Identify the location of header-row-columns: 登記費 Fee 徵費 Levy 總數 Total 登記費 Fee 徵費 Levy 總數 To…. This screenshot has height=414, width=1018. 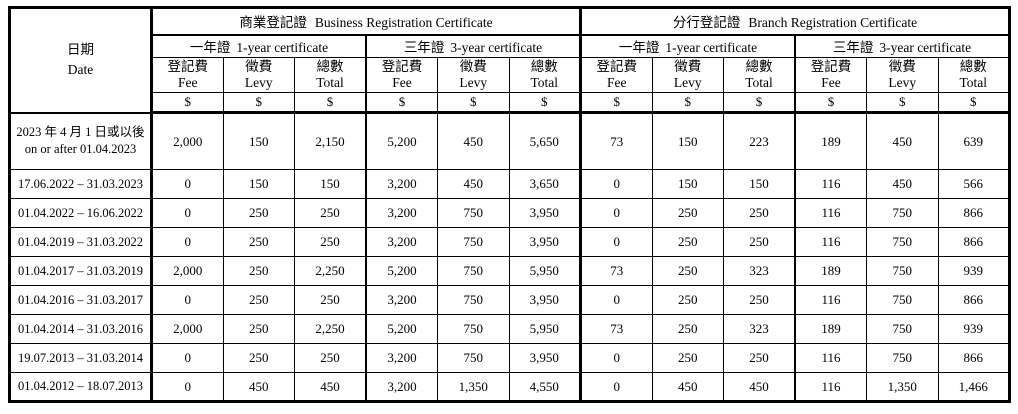
(510, 75).